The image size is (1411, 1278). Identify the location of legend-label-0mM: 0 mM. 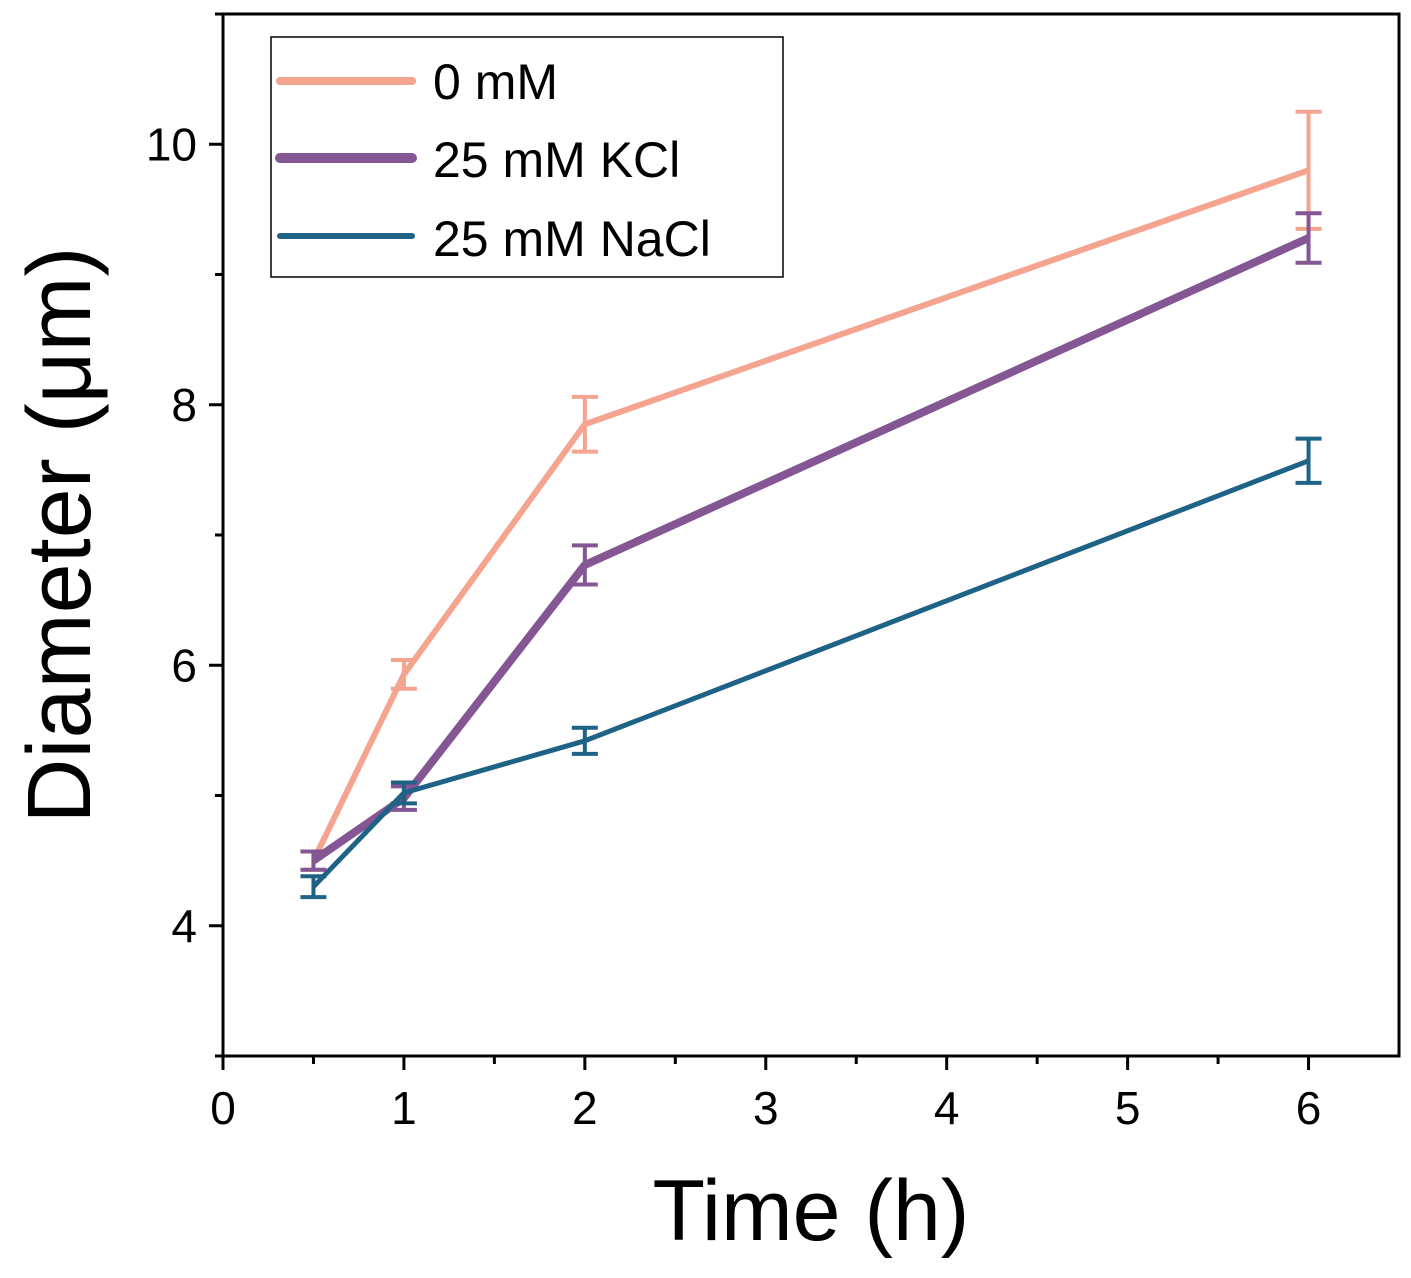
(495, 82).